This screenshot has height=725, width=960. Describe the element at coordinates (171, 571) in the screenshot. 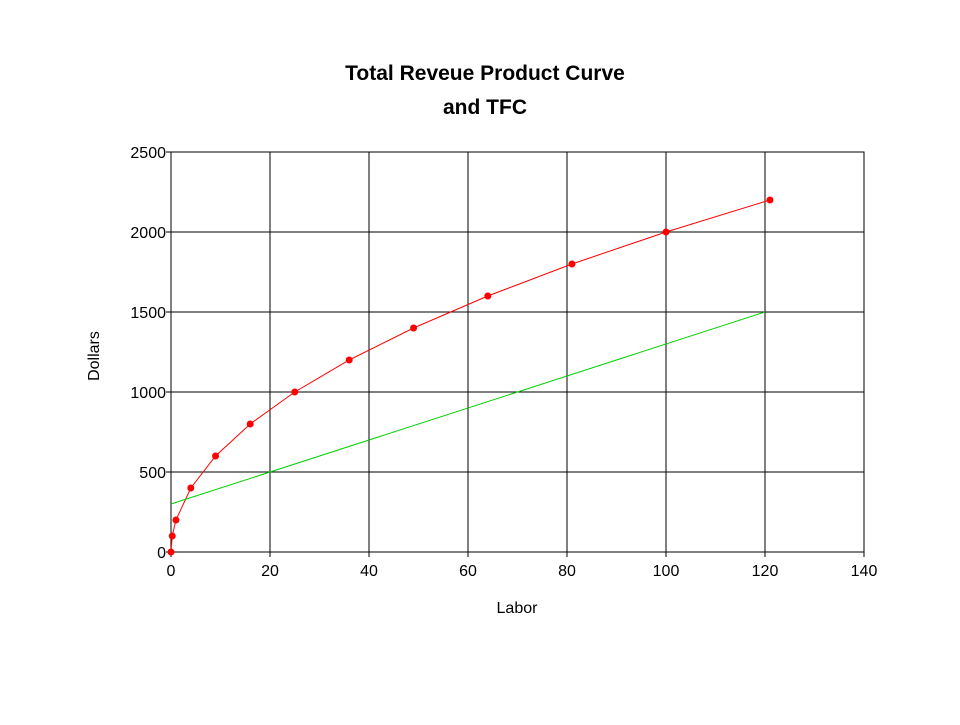

I see `x-tick-label: 0` at that location.